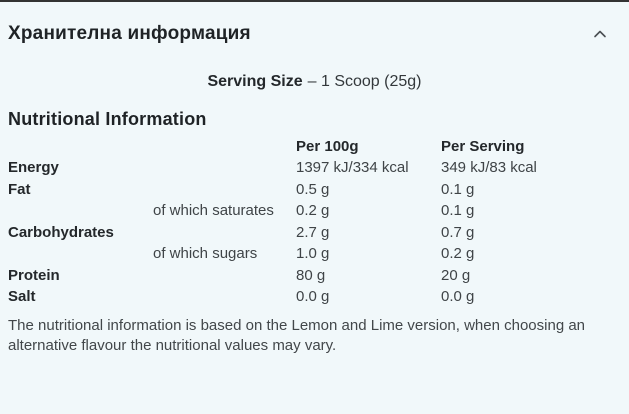 The width and height of the screenshot is (629, 414). Describe the element at coordinates (313, 253) in the screenshot. I see `row-per-100g: 1.0 g` at that location.